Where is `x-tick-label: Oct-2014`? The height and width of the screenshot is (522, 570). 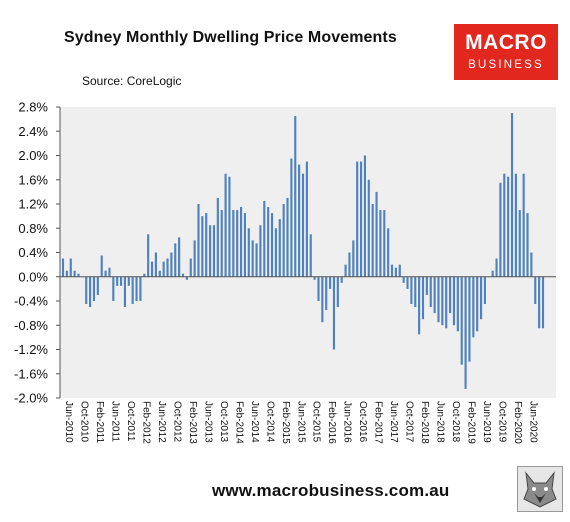
x-tick-label: Oct-2014 is located at coordinates (269, 422).